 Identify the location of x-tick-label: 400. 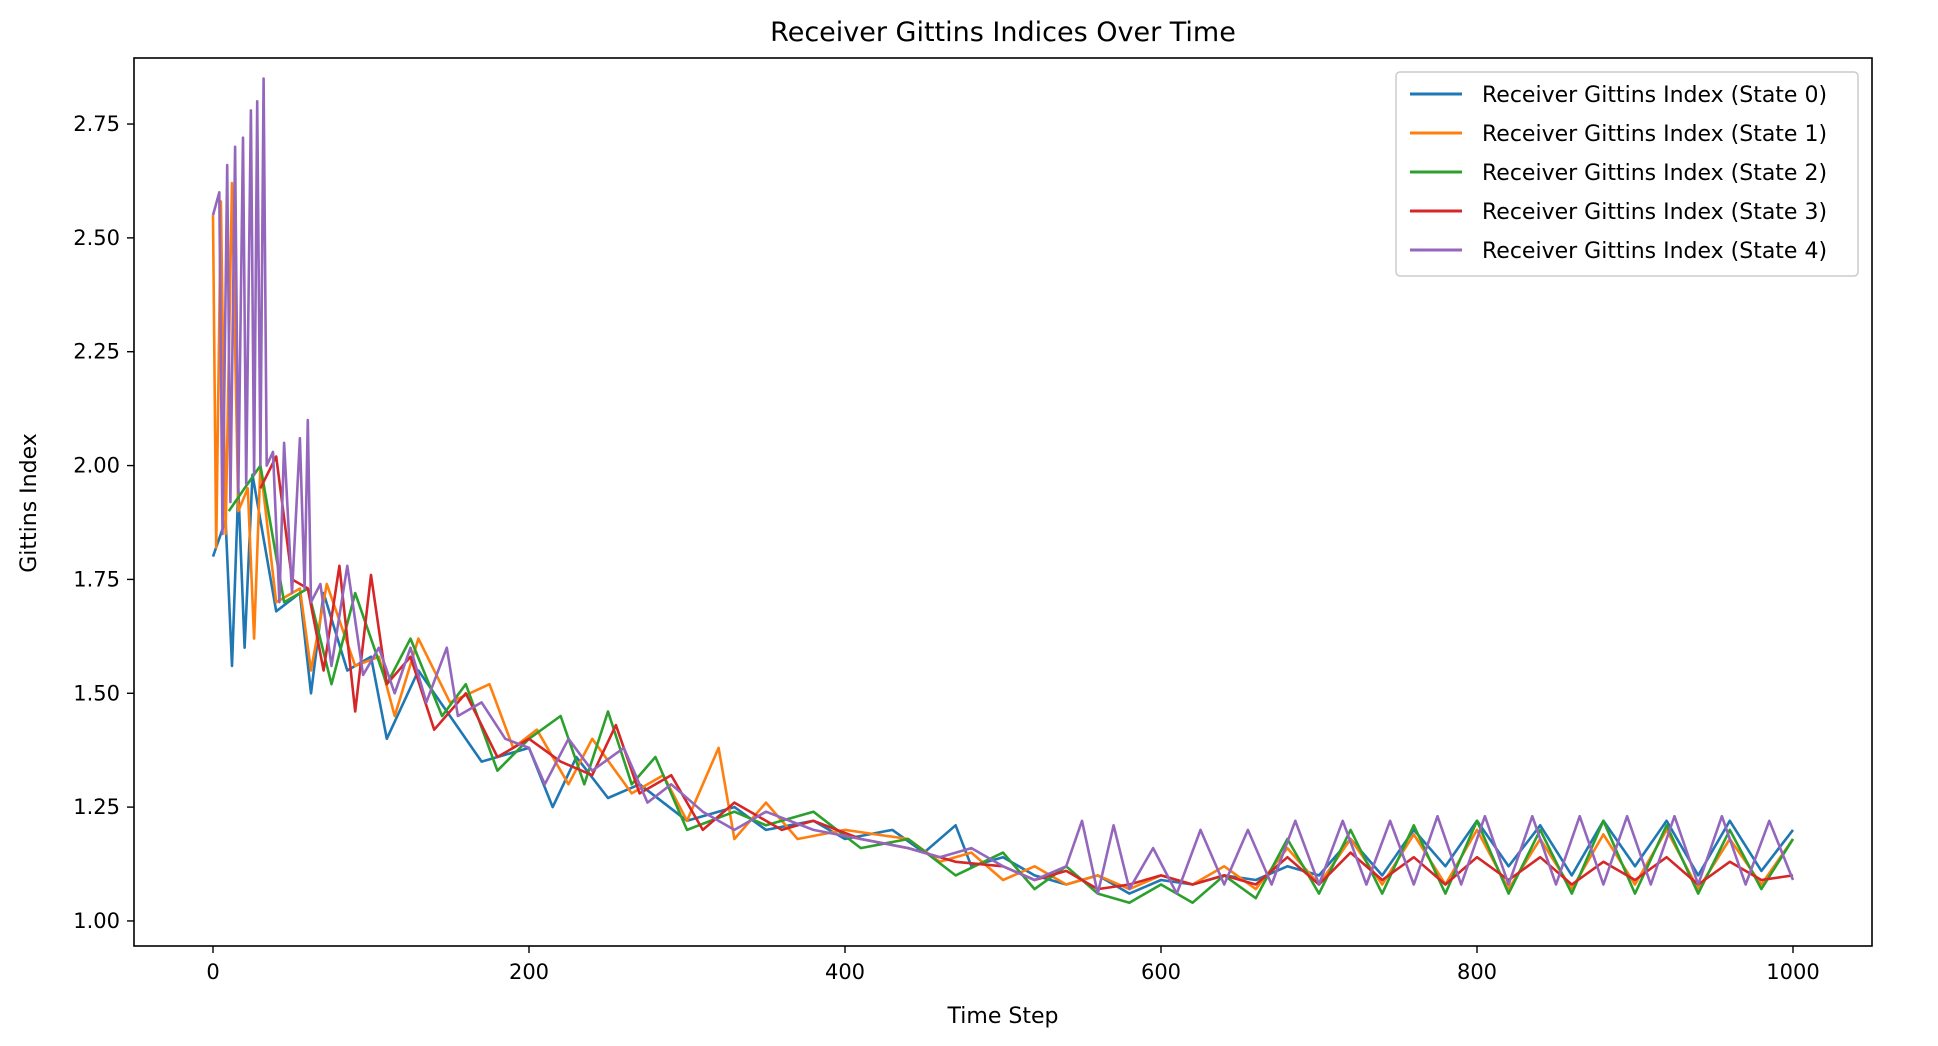
(845, 972).